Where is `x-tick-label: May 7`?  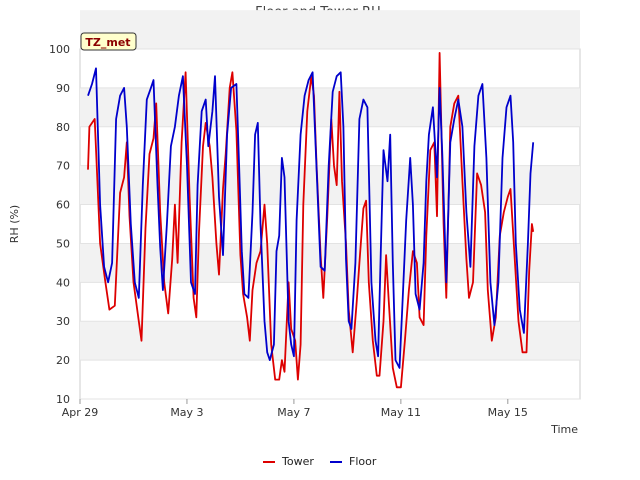
x-tick-label: May 7 is located at coordinates (293, 412).